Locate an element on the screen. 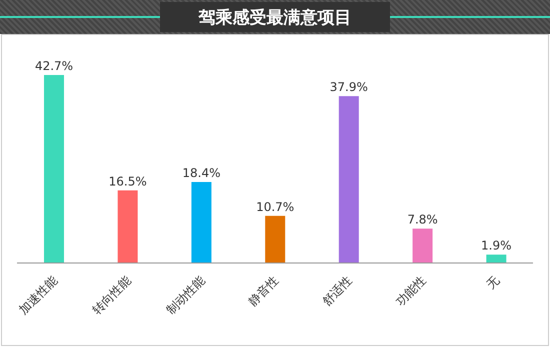 The image size is (550, 347). data-label: 16.5% is located at coordinates (127, 181).